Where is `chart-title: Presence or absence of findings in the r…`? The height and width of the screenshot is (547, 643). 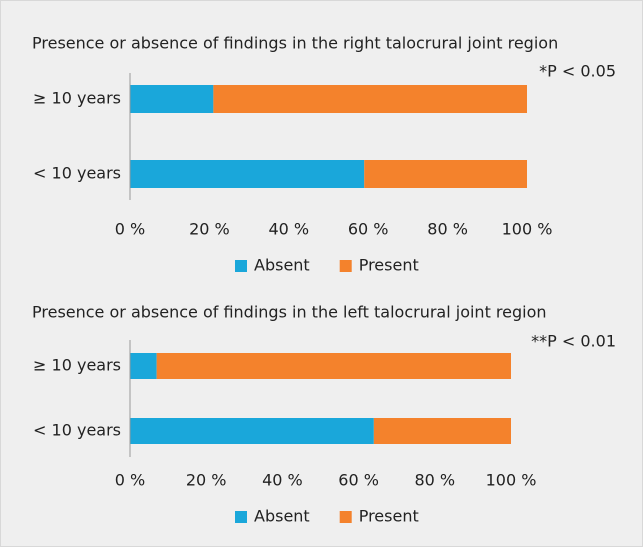
chart-title: Presence or absence of findings in the r… is located at coordinates (295, 43).